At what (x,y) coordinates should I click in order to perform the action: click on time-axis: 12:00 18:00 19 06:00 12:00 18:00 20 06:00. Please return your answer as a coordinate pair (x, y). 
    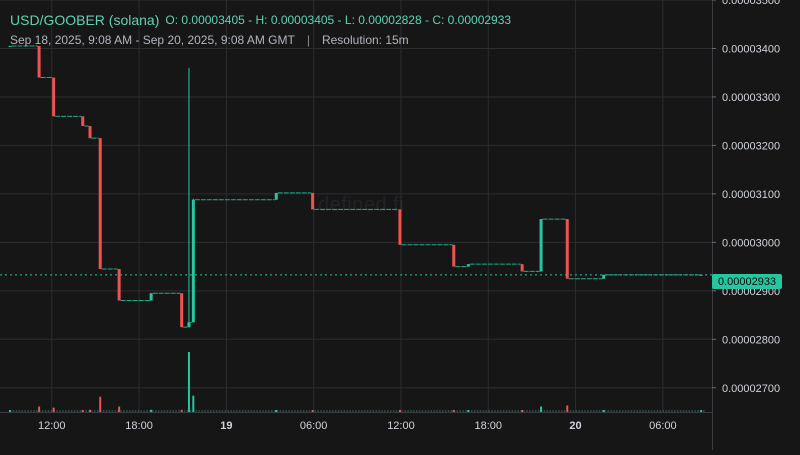
    Looking at the image, I should click on (357, 426).